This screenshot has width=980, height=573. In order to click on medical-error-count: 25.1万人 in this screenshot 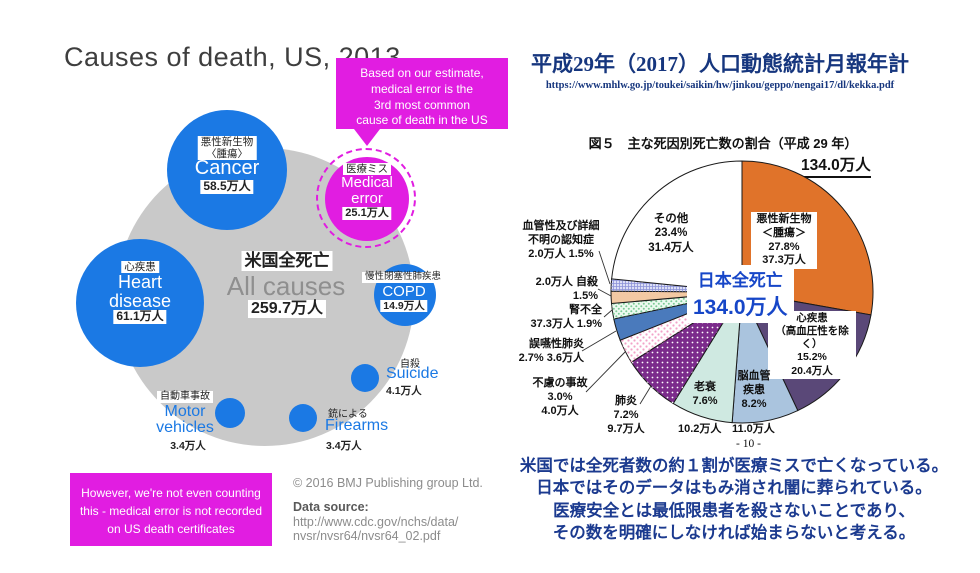, I will do `click(367, 213)`.